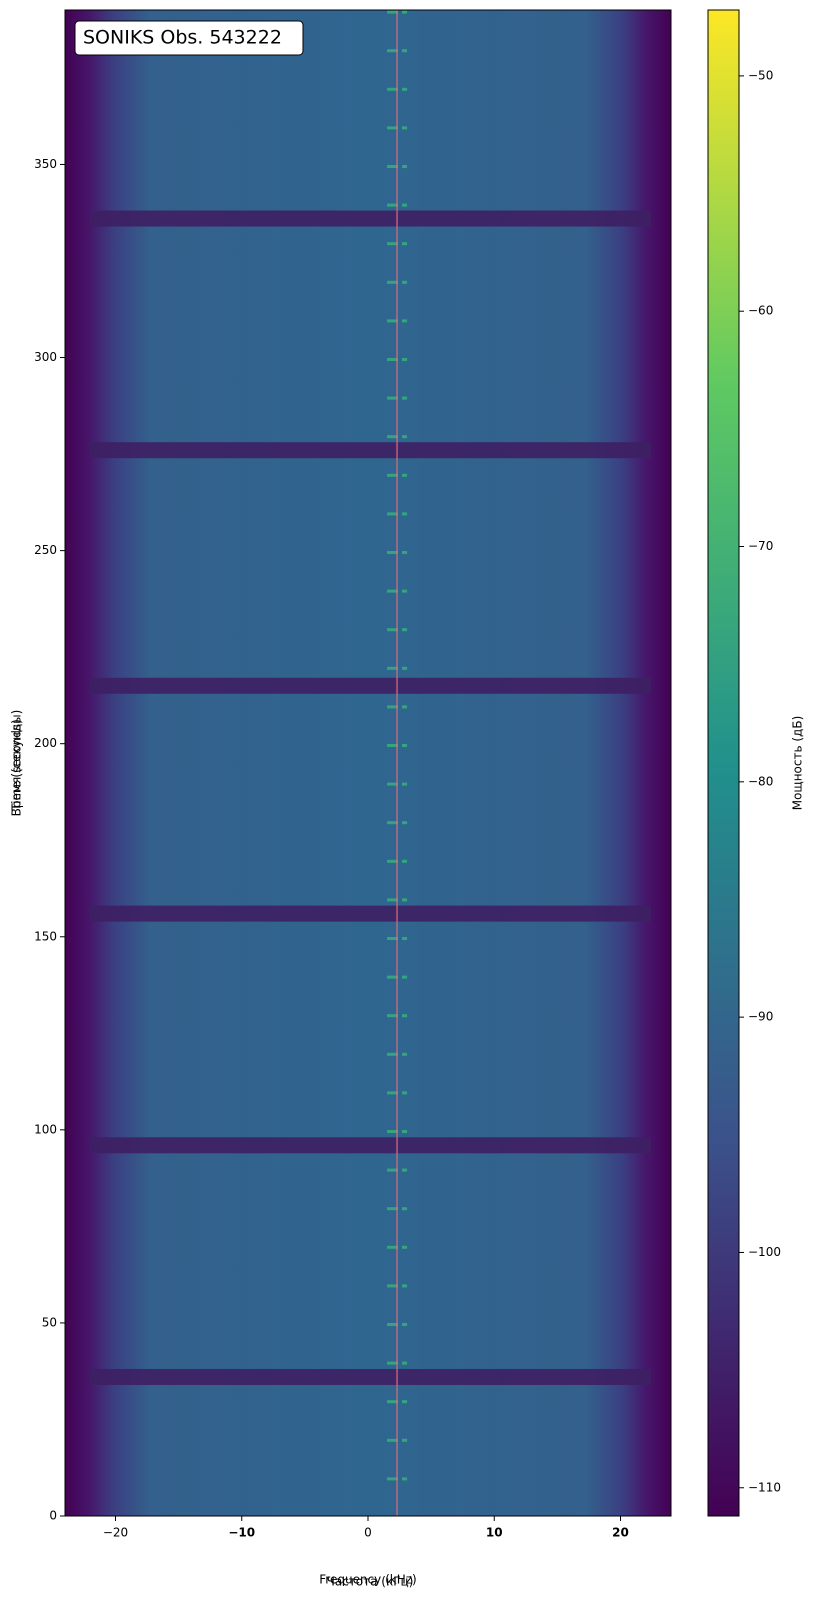 Image resolution: width=832 pixels, height=1603 pixels. I want to click on x-axis-label: Frequency (kHz), so click(367, 1580).